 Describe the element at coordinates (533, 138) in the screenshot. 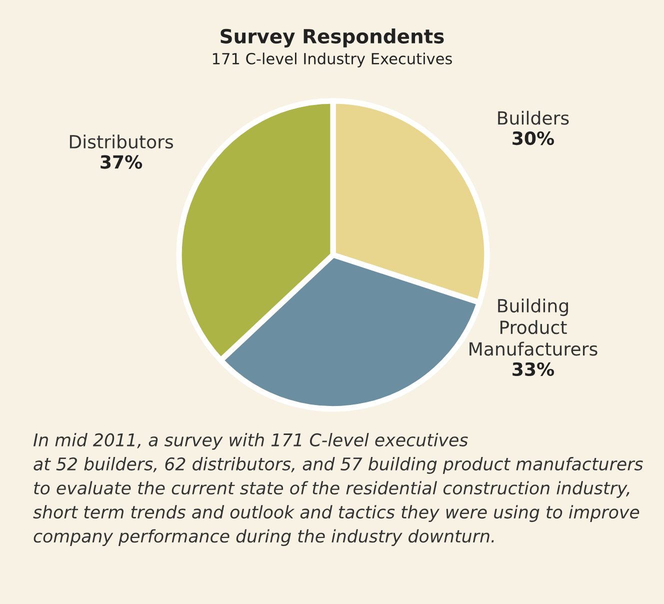

I see `data-label: 30%` at that location.